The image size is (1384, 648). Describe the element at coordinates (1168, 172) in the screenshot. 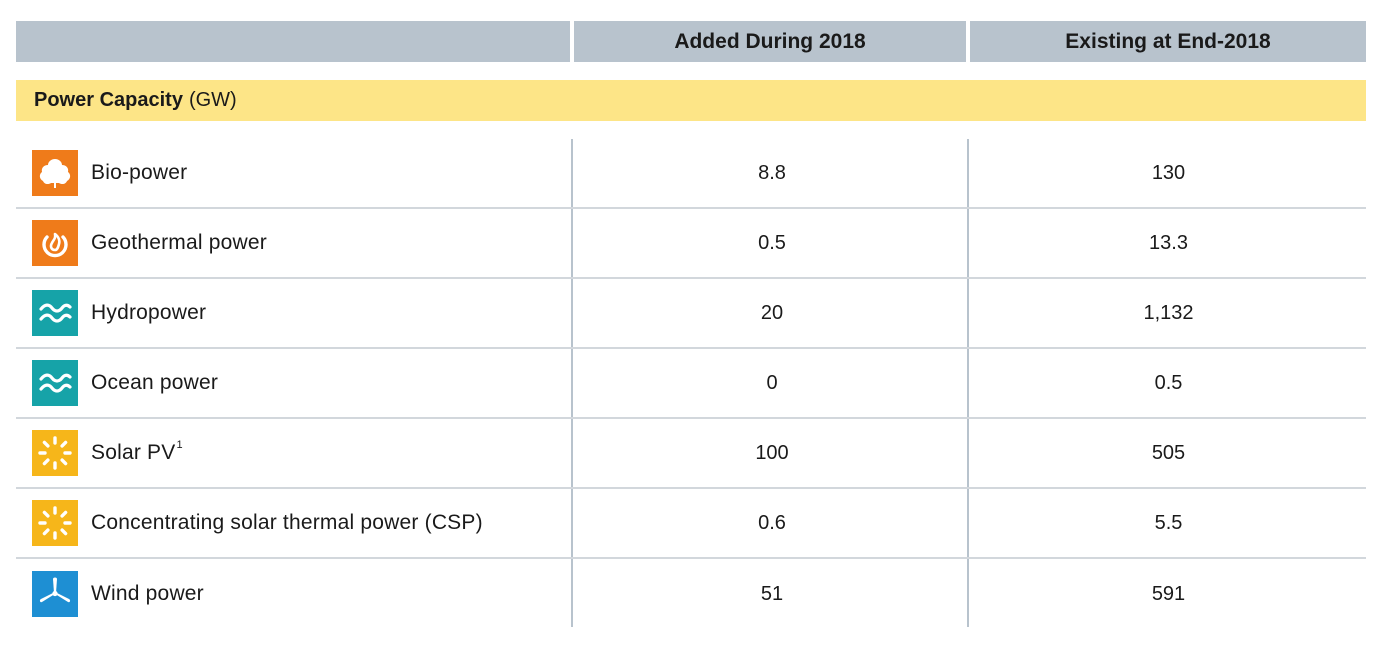

I see `existing-value: 130` at that location.